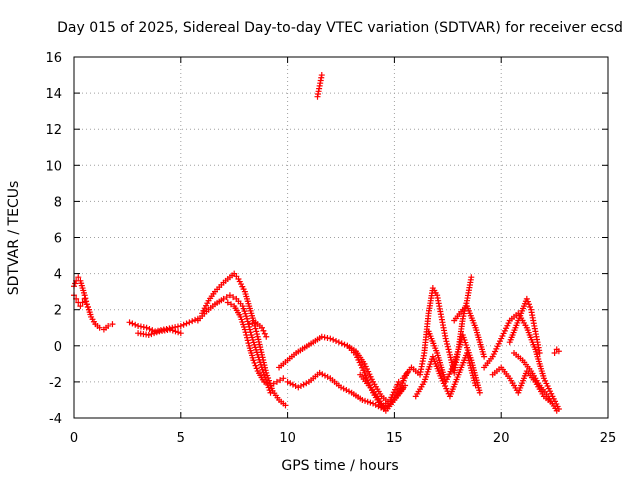  What do you see at coordinates (181, 438) in the screenshot?
I see `x-tick-label: 5` at bounding box center [181, 438].